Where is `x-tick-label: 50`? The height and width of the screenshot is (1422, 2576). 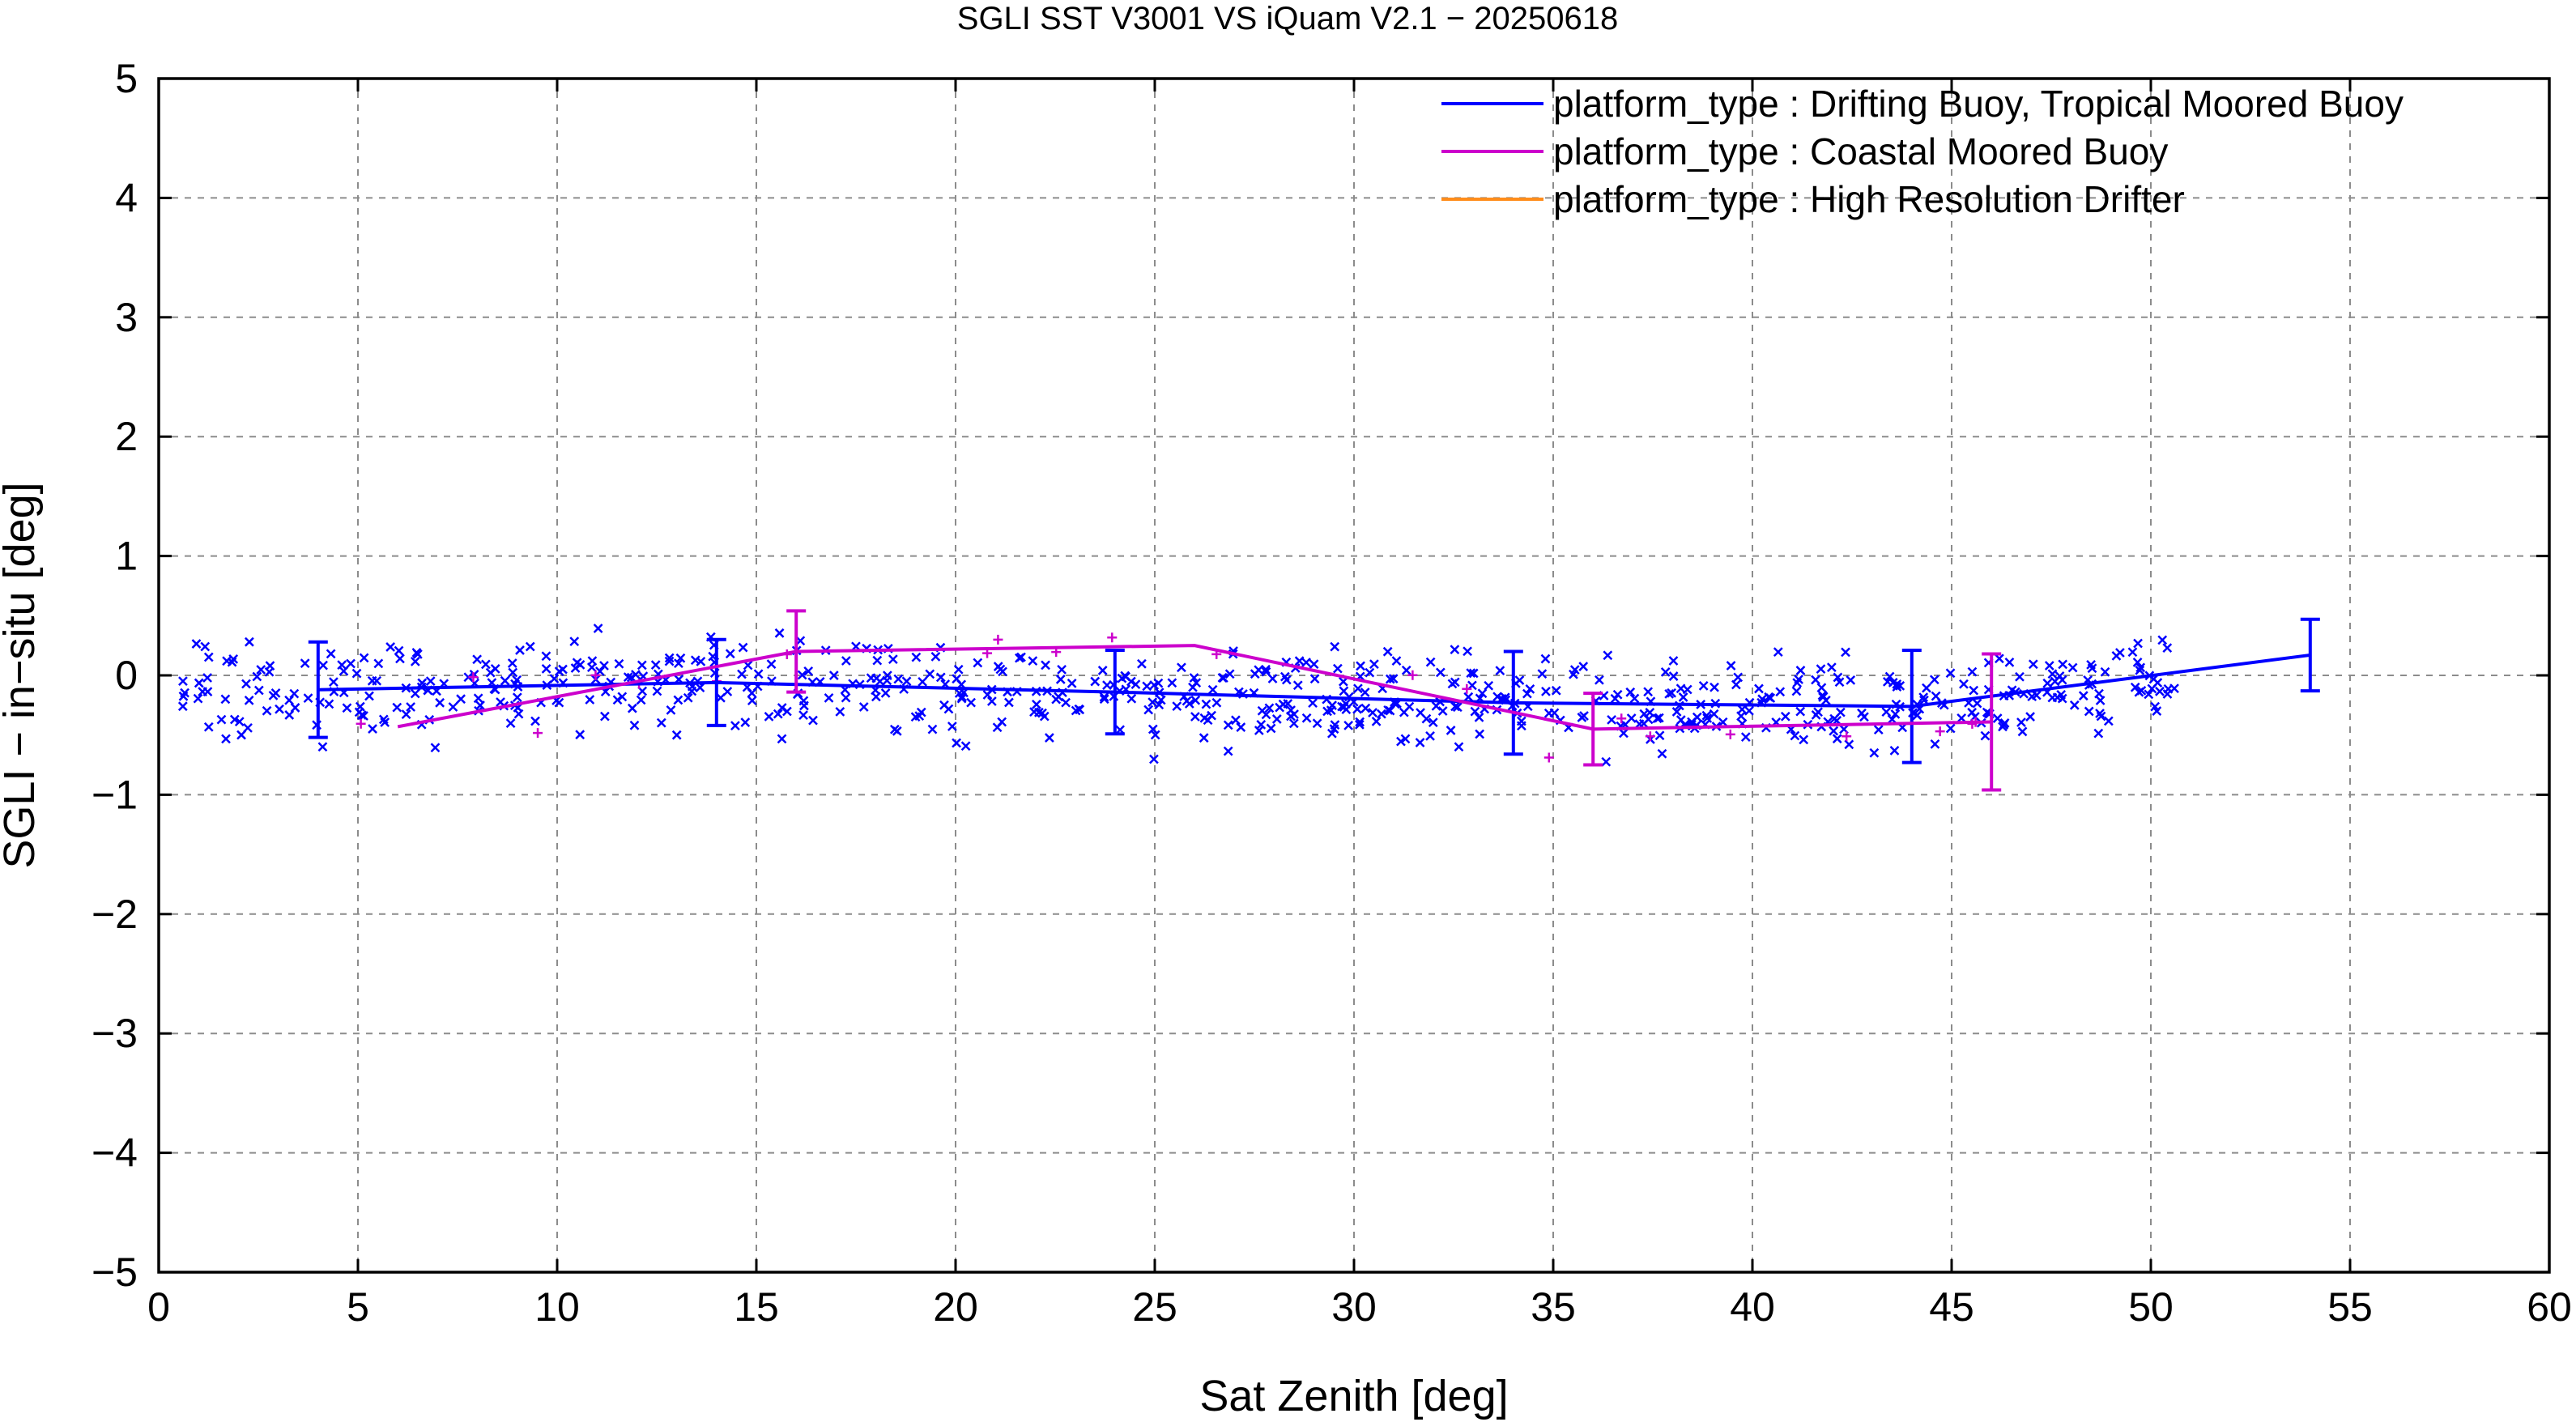 x-tick-label: 50 is located at coordinates (2151, 1307).